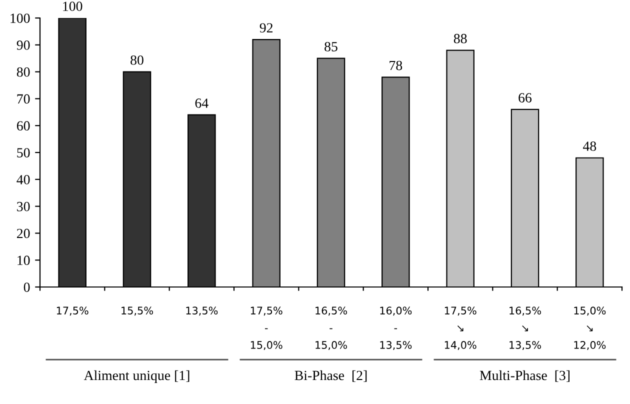 Image resolution: width=630 pixels, height=404 pixels. What do you see at coordinates (23, 233) in the screenshot?
I see `y-tick-label: 20` at bounding box center [23, 233].